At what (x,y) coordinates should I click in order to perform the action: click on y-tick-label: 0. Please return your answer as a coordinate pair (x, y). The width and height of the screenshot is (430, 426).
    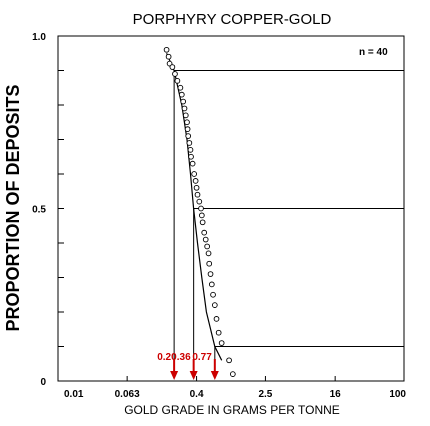
    Looking at the image, I should click on (43, 382).